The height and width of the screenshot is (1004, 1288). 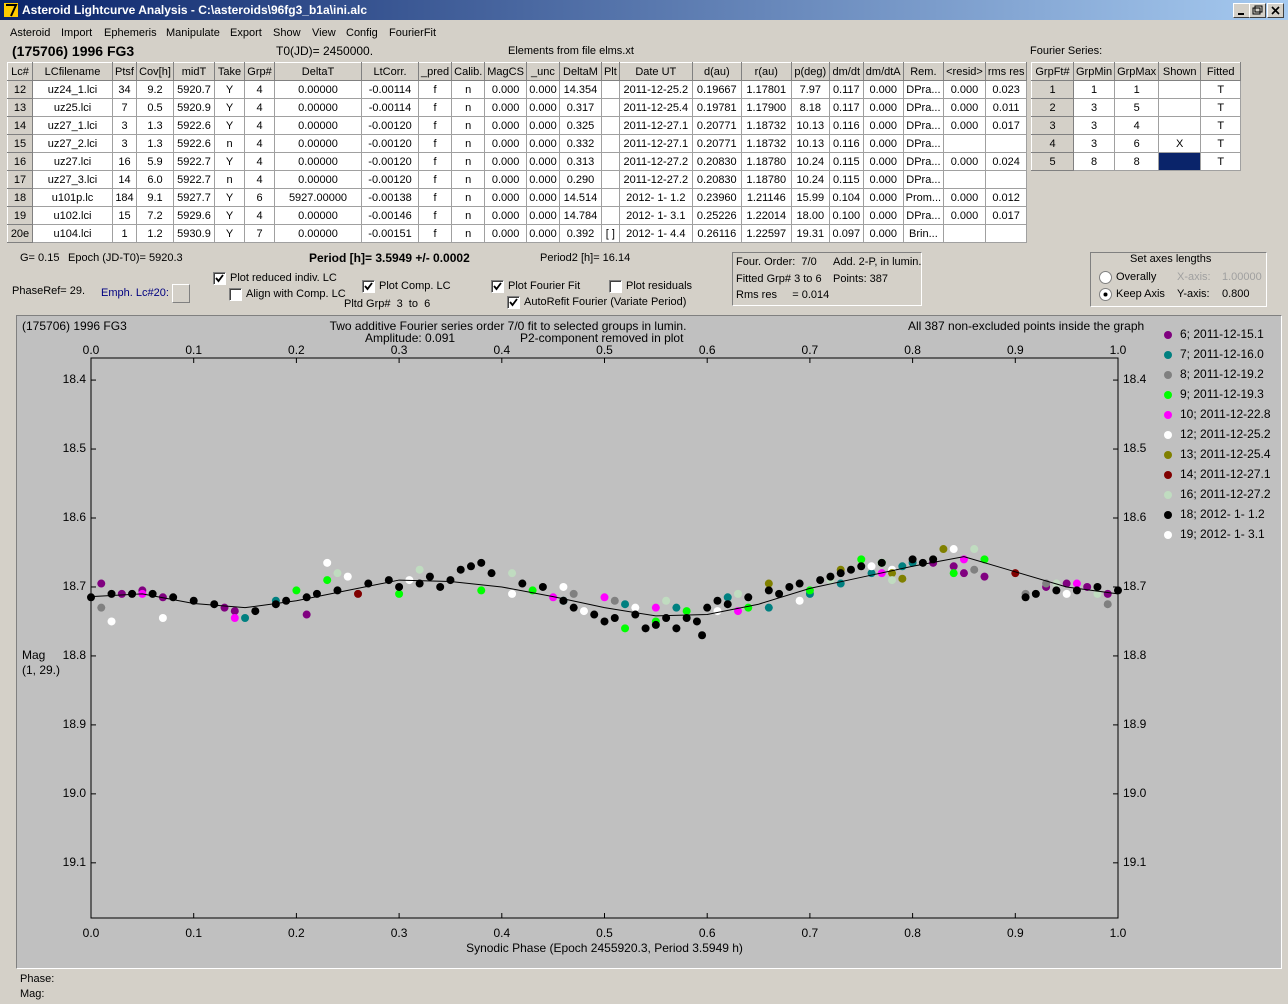 What do you see at coordinates (1180, 71) in the screenshot?
I see `column-header: Shown` at bounding box center [1180, 71].